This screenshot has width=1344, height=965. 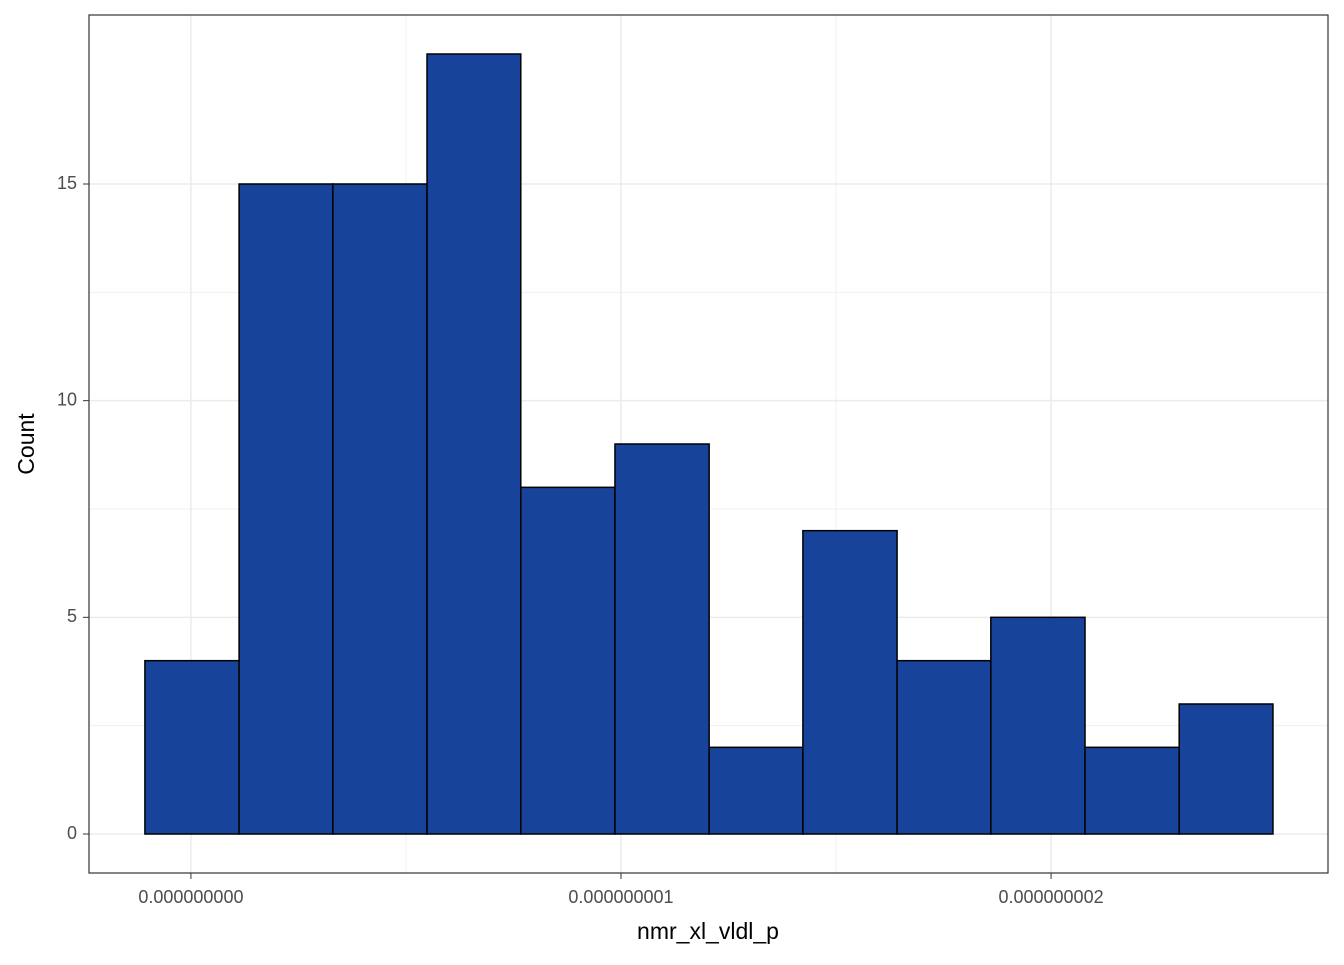 What do you see at coordinates (190, 897) in the screenshot?
I see `x-tick-label: 0.000000000` at bounding box center [190, 897].